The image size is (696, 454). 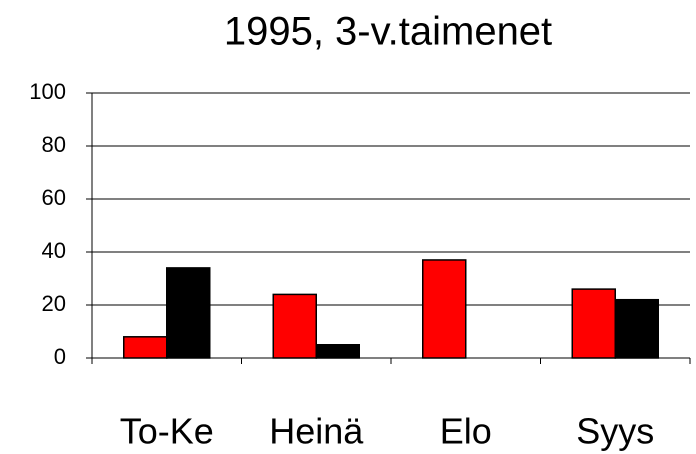 I want to click on chart-title: 1995, 3-v.taimenet, so click(x=388, y=32).